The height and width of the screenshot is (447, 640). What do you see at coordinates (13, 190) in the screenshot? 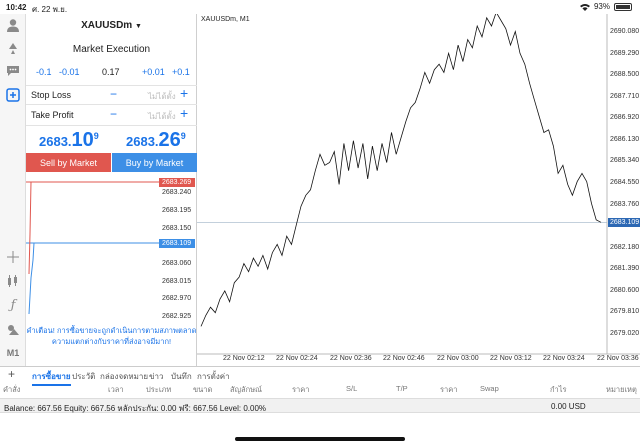
I see `left-toolbar: ƒ M1` at bounding box center [13, 190].